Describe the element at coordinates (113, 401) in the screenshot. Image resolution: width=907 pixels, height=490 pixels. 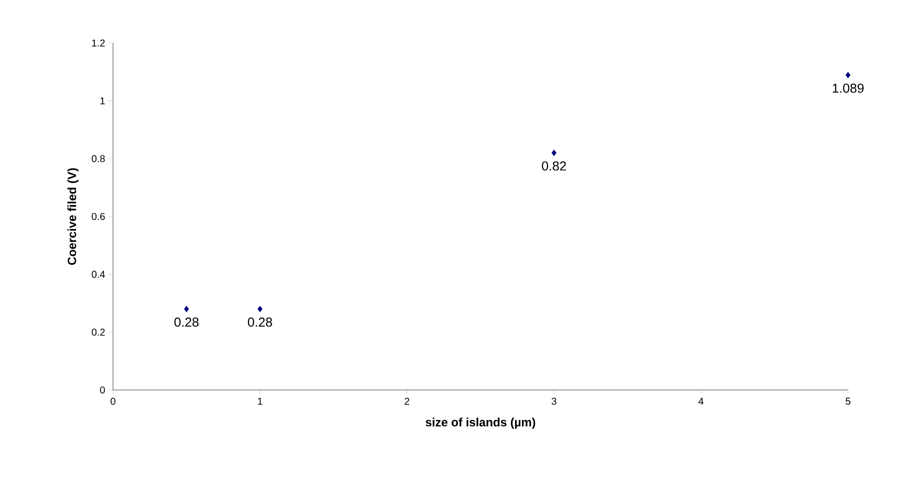
I see `x-tick-label: 0` at that location.